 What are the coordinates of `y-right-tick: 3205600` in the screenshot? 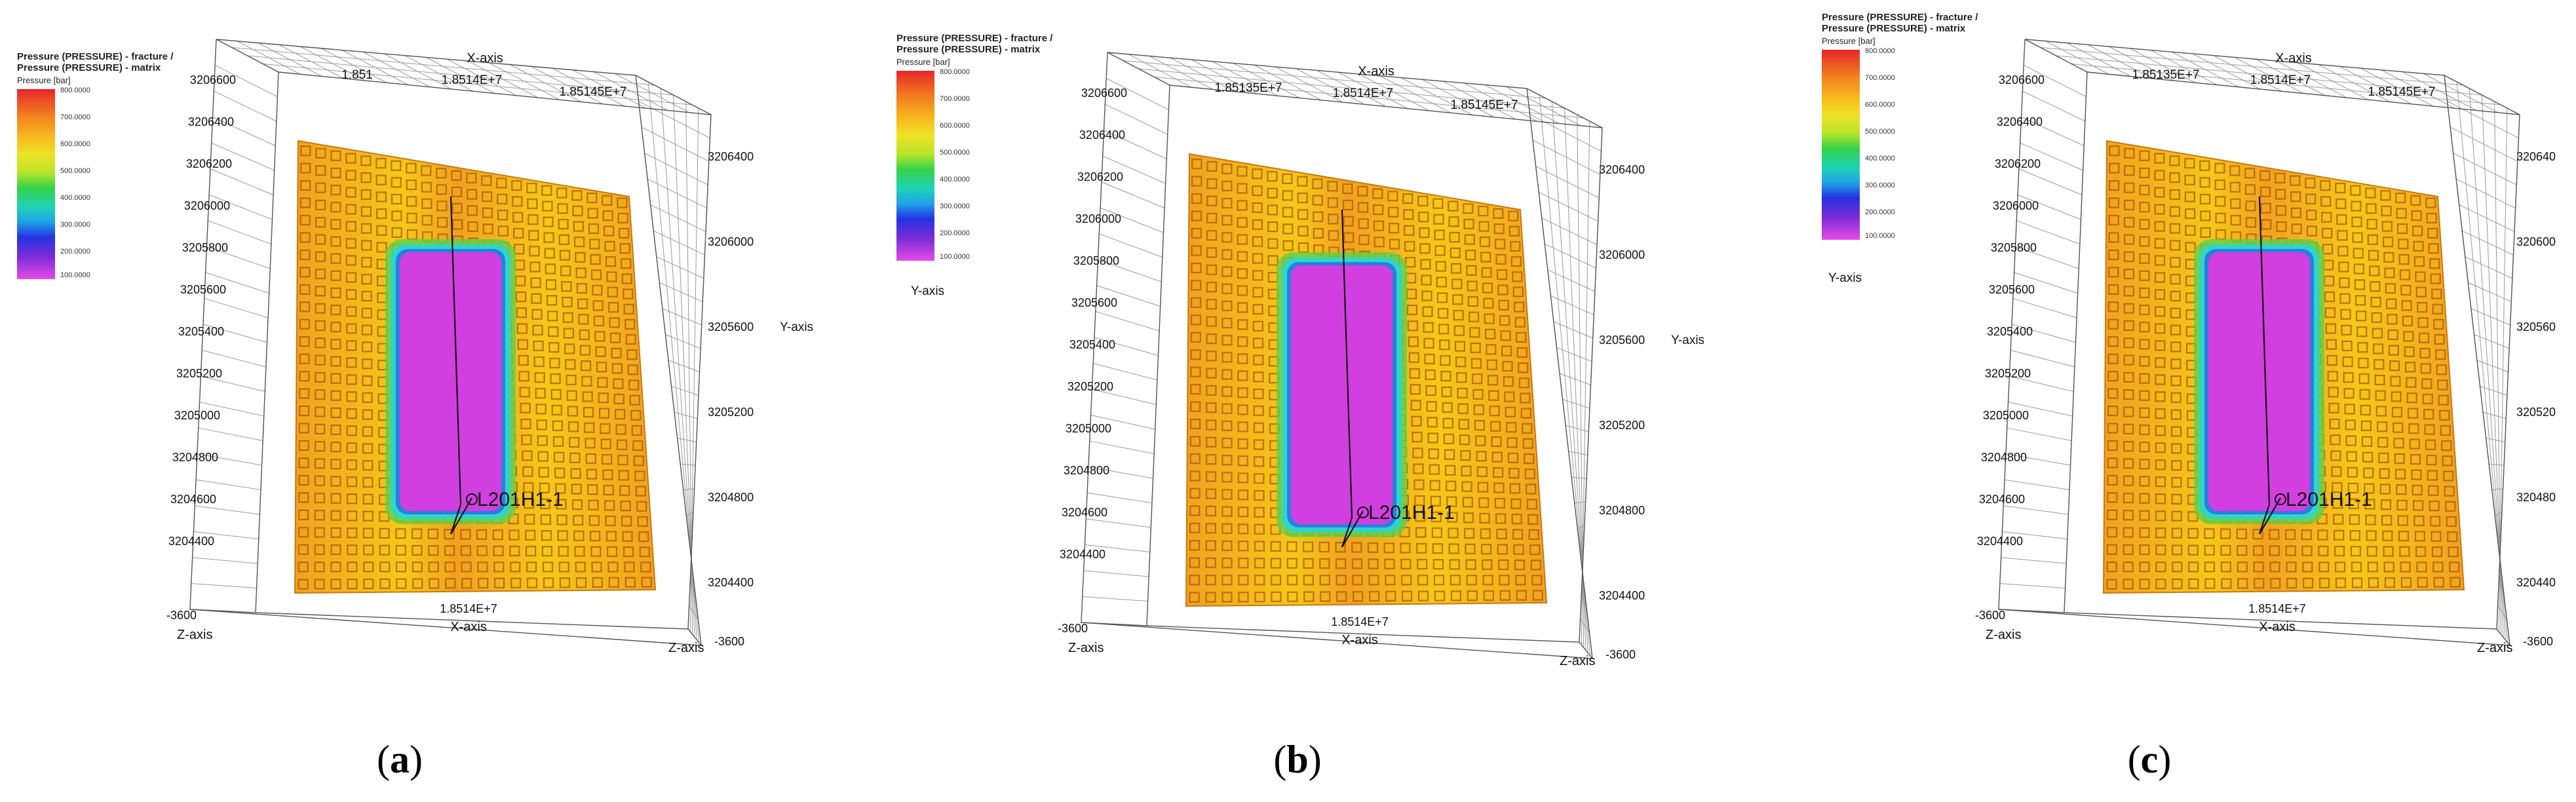 It's located at (731, 327).